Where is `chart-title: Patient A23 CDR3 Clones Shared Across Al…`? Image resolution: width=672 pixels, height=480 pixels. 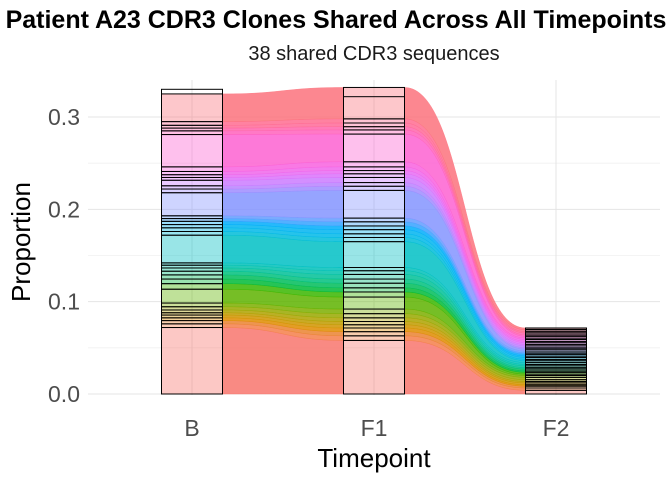
chart-title: Patient A23 CDR3 Clones Shared Across Al… is located at coordinates (336, 20).